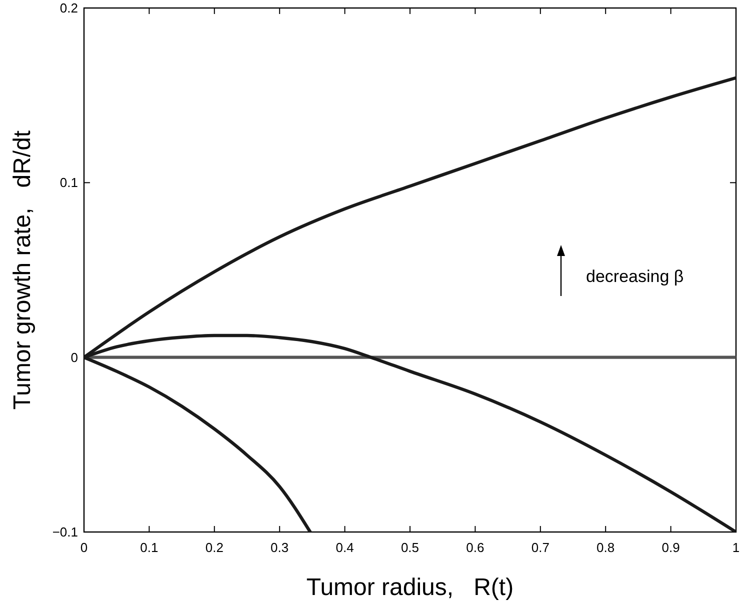 This screenshot has height=610, width=753. I want to click on y-tick-label: 0, so click(74, 357).